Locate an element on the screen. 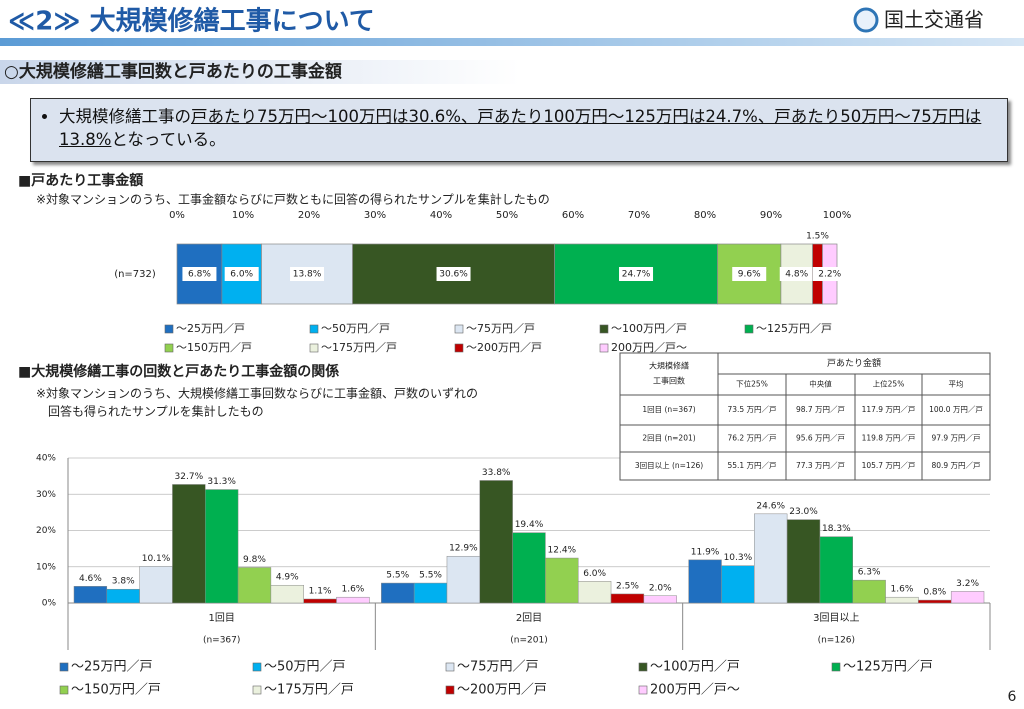 The width and height of the screenshot is (1024, 709). page-number: 6 is located at coordinates (1012, 697).